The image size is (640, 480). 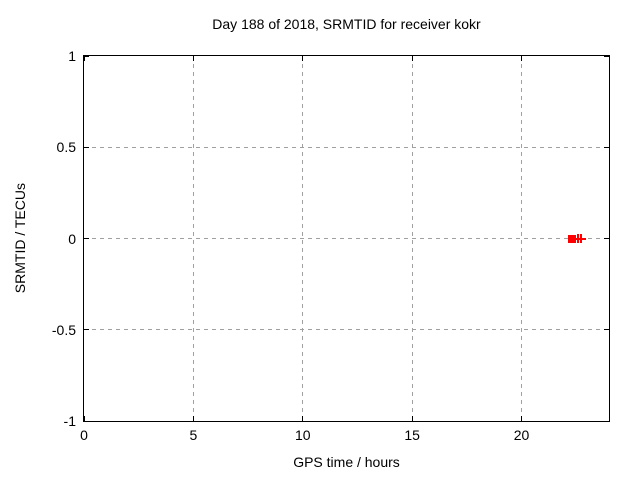 I want to click on x-tick-label: 0, so click(x=84, y=435).